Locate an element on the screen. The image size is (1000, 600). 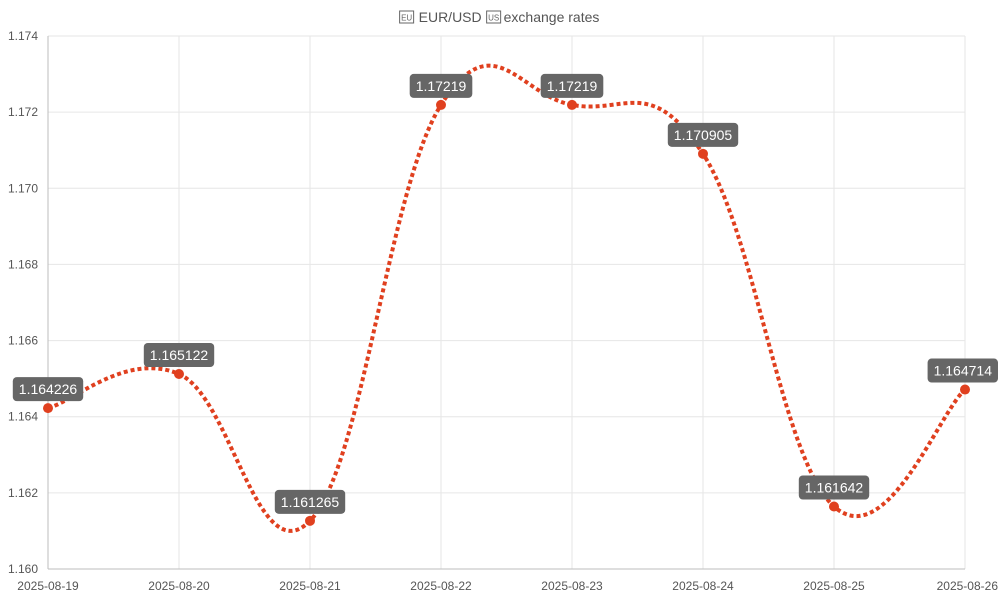
x-tick-label: 2025-08-25 is located at coordinates (834, 586).